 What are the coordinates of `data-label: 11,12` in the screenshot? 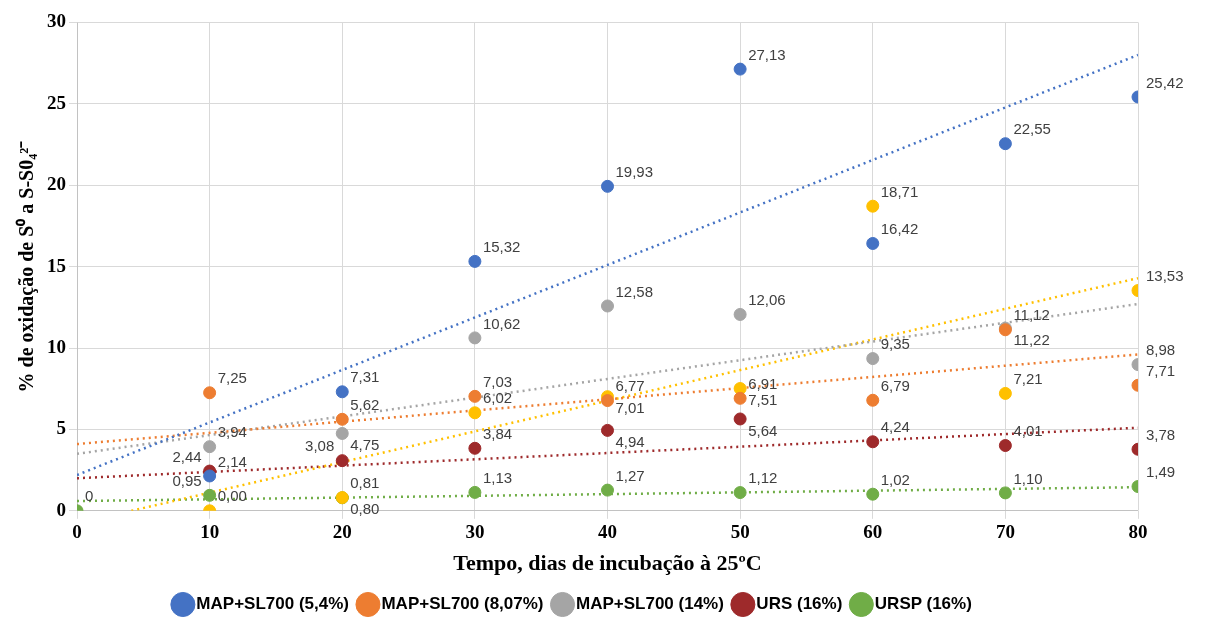 It's located at (1031, 315).